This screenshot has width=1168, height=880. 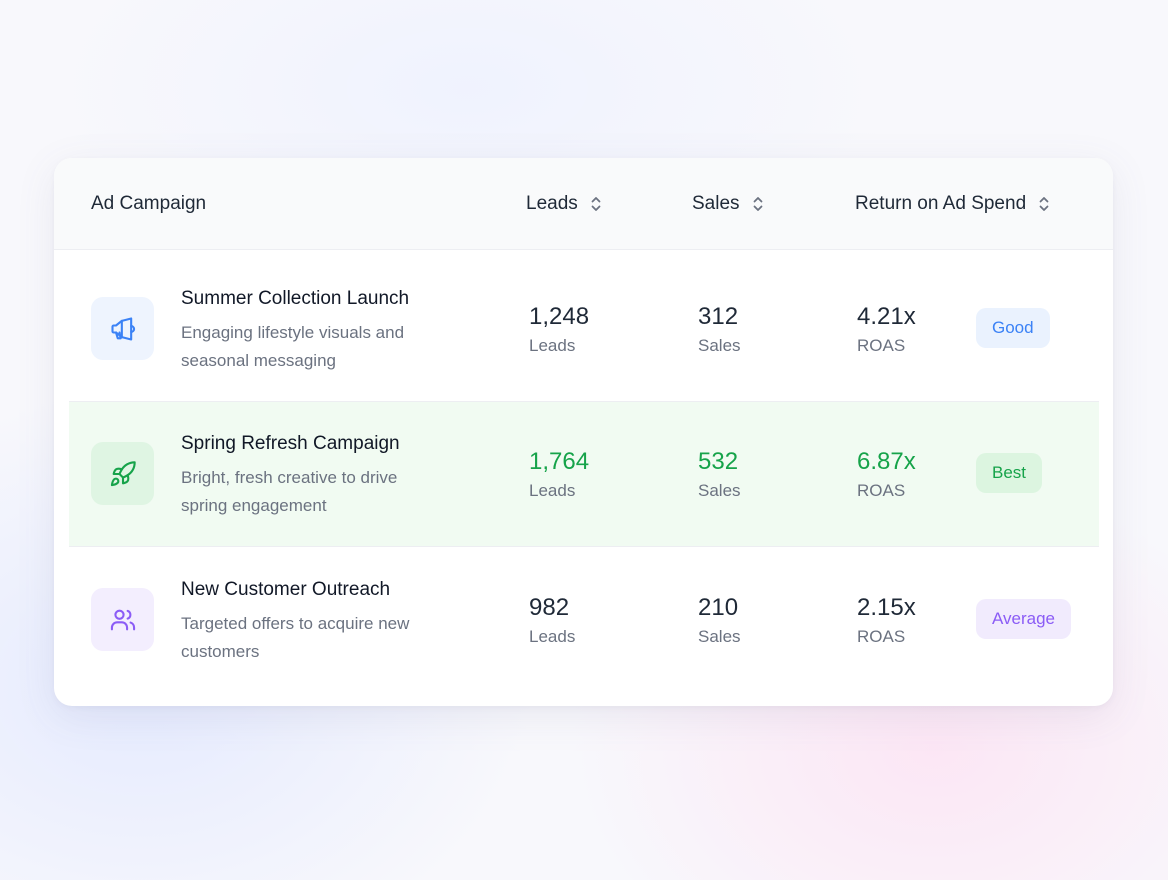 What do you see at coordinates (716, 203) in the screenshot?
I see `column-header-label: Sales` at bounding box center [716, 203].